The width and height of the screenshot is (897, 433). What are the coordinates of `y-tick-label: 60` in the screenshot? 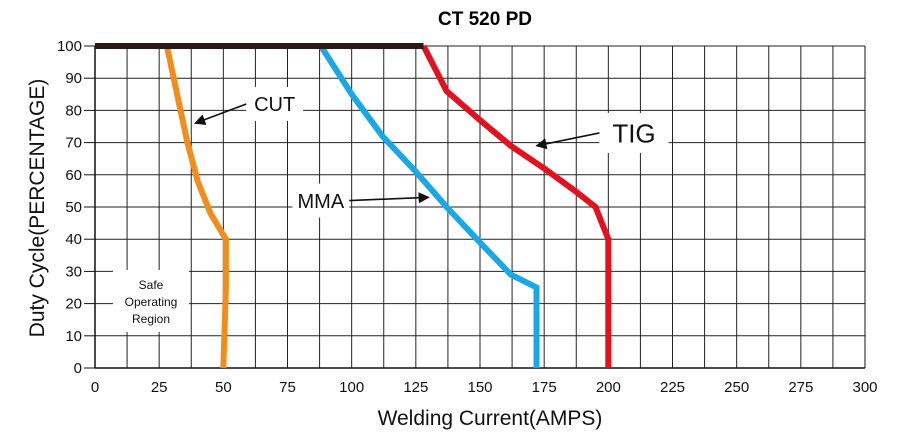 It's located at (73, 175).